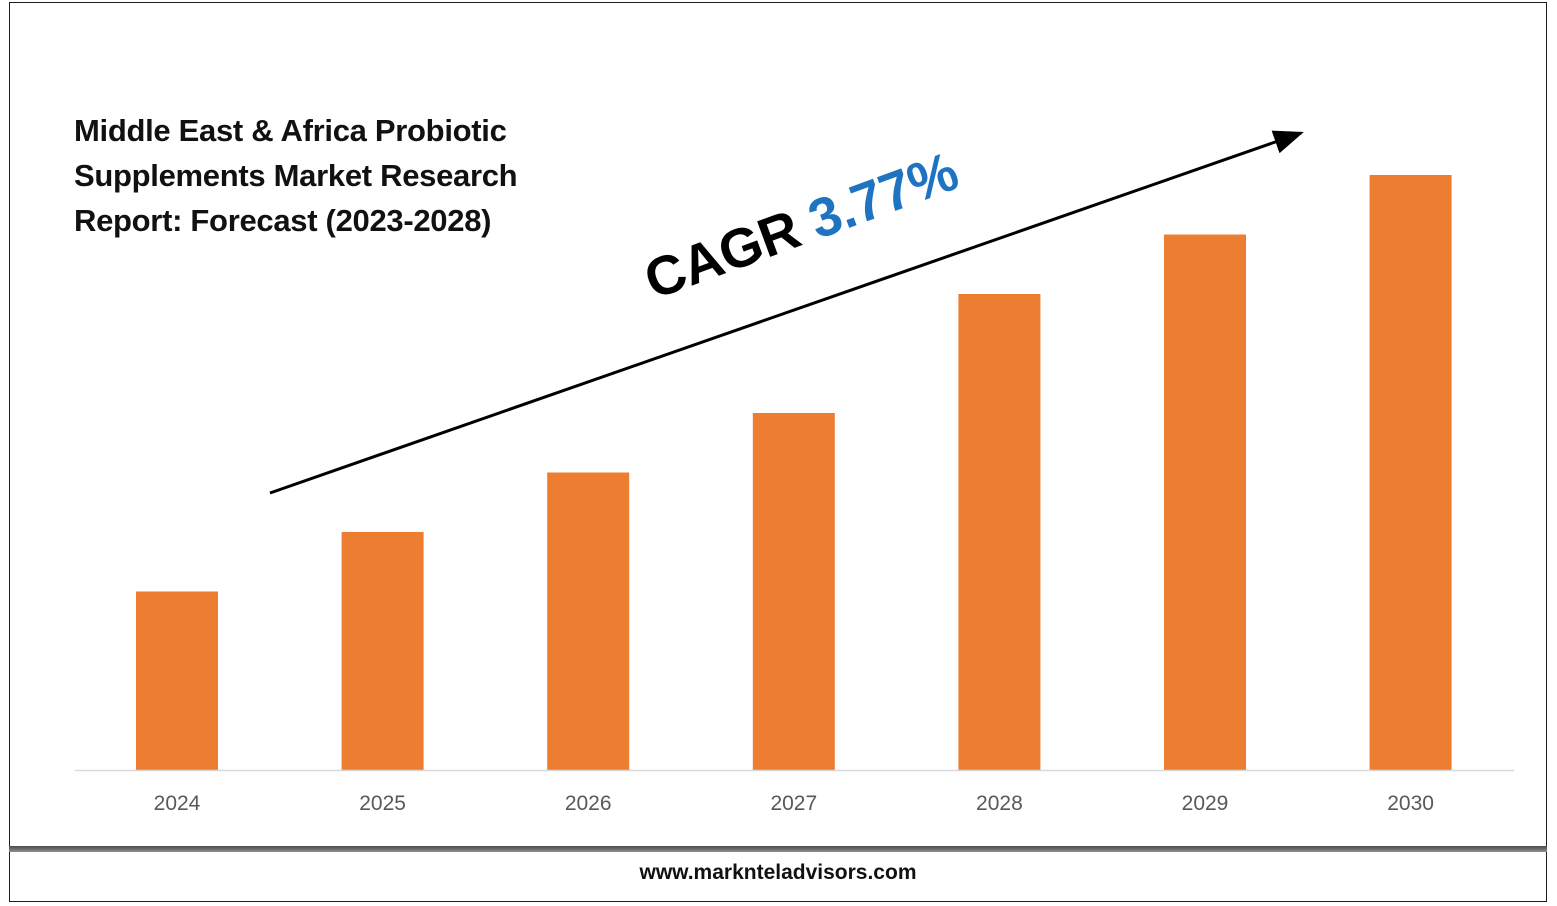  Describe the element at coordinates (382, 651) in the screenshot. I see `bar-2025` at that location.